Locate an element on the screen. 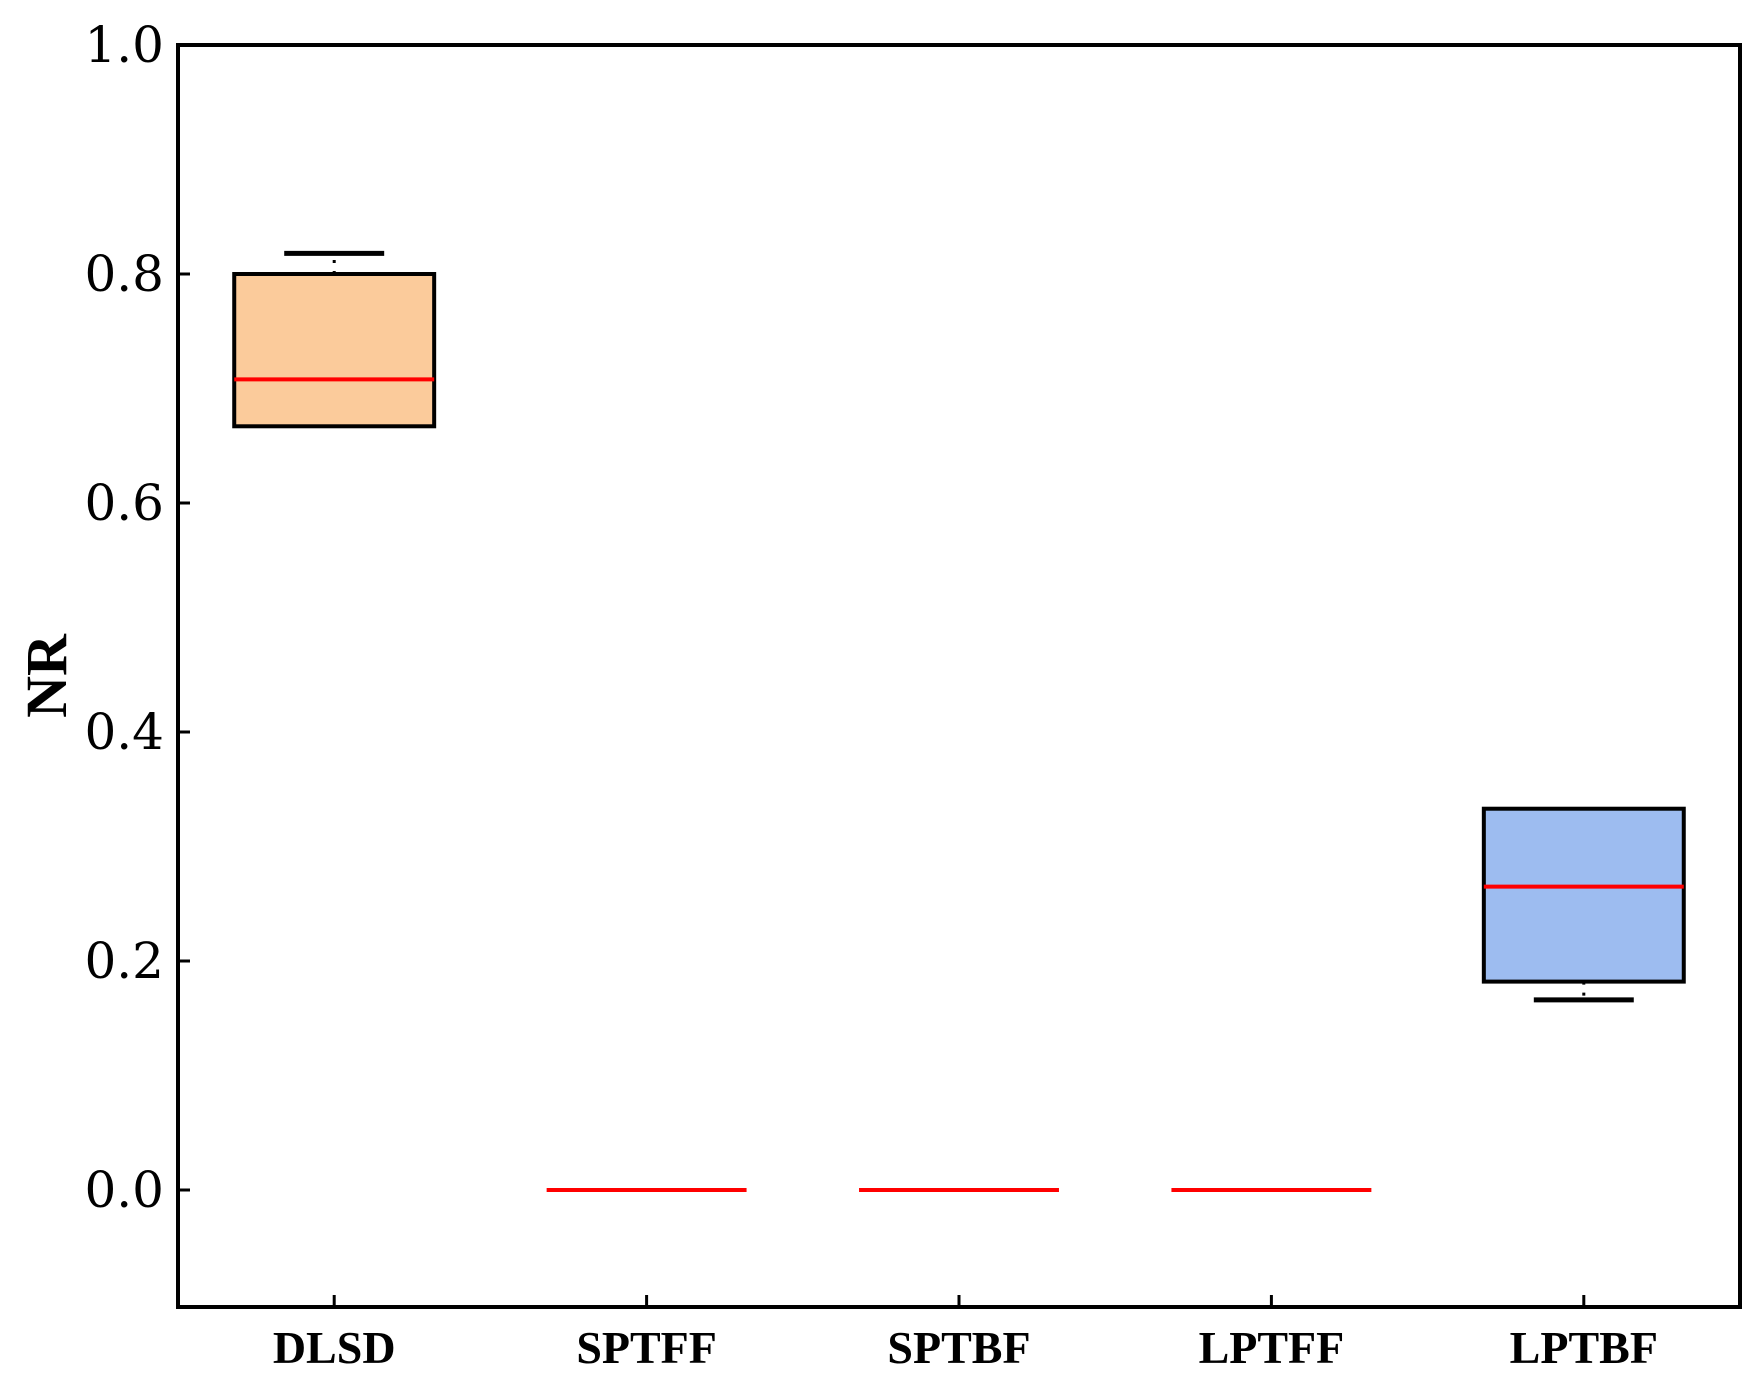 Image resolution: width=1757 pixels, height=1376 pixels. y-tick-label: 0.6 is located at coordinates (124, 503).